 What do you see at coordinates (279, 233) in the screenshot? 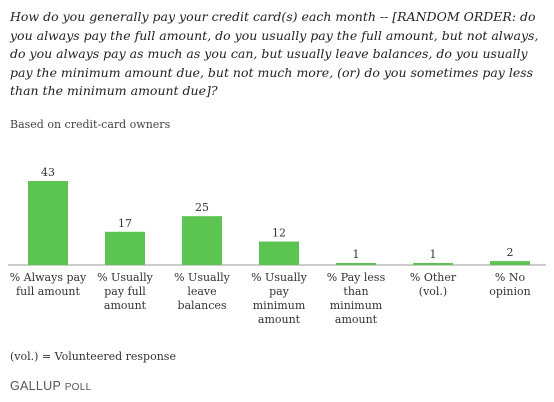
I see `data-label: 12` at bounding box center [279, 233].